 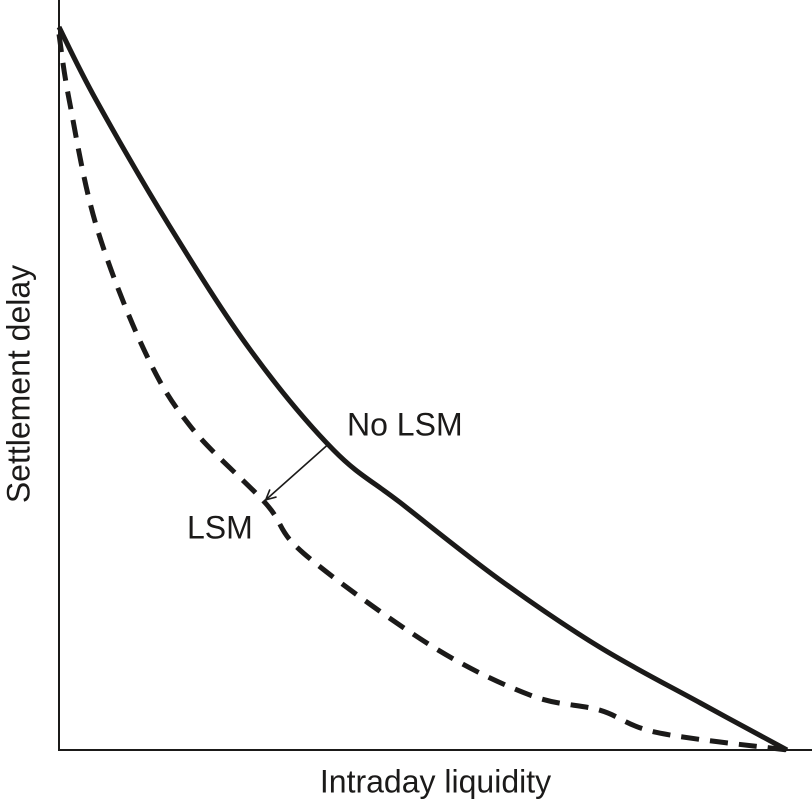 I want to click on curve-label-lsm: LSM, so click(x=219, y=527).